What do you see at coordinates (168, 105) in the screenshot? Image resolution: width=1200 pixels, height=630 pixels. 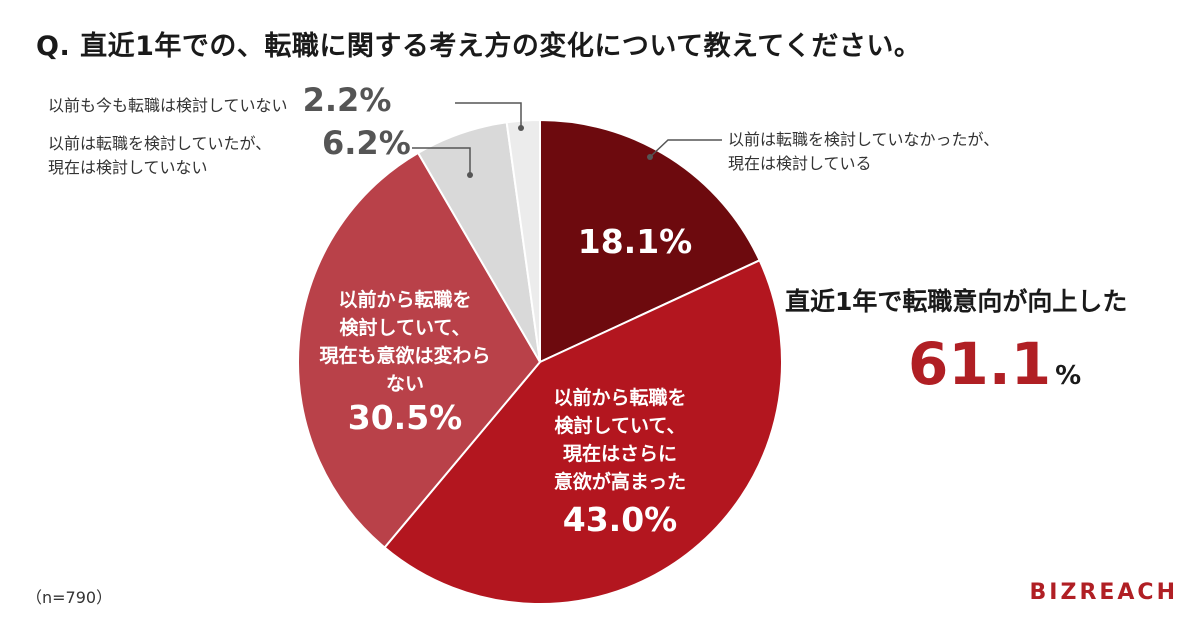 I see `slice-5-label: 以前も今も転職は検討していない` at bounding box center [168, 105].